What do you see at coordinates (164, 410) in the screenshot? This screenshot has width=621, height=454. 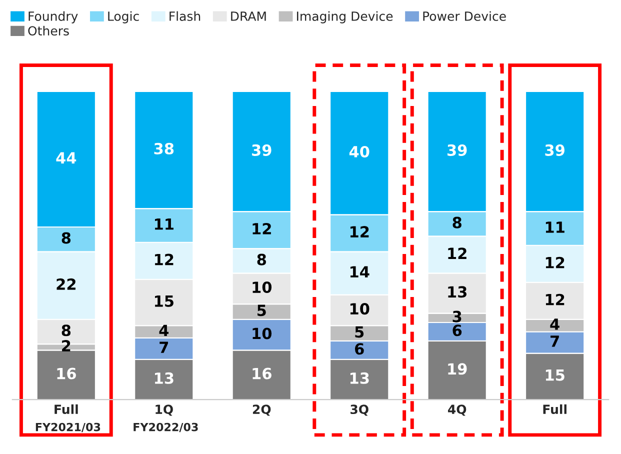 I see `x-tick-label: 1Q` at bounding box center [164, 410].